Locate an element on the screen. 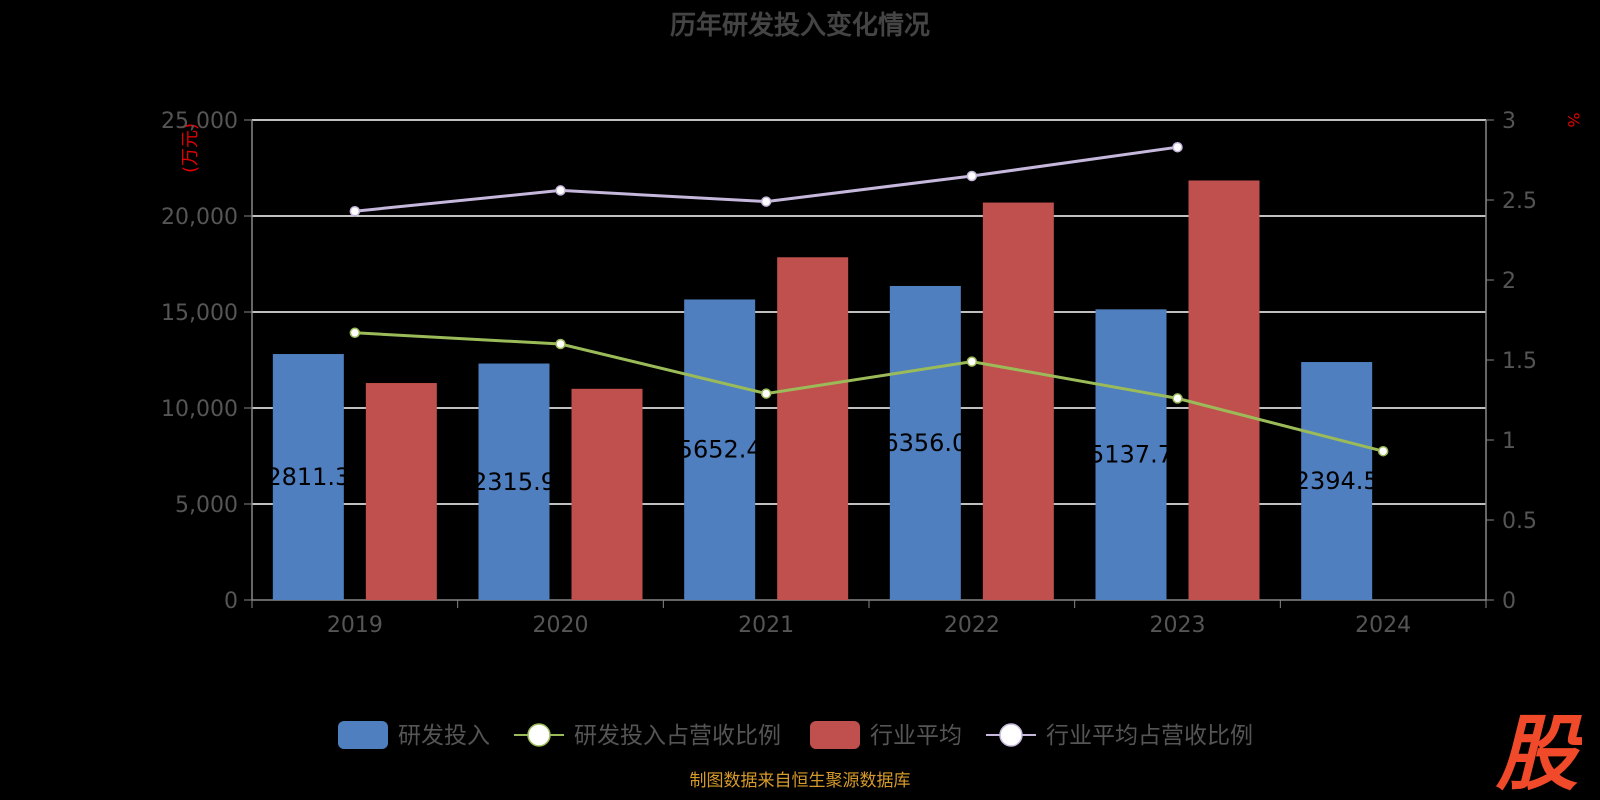 This screenshot has width=1600, height=800. legend-item: 研发投入 is located at coordinates (414, 735).